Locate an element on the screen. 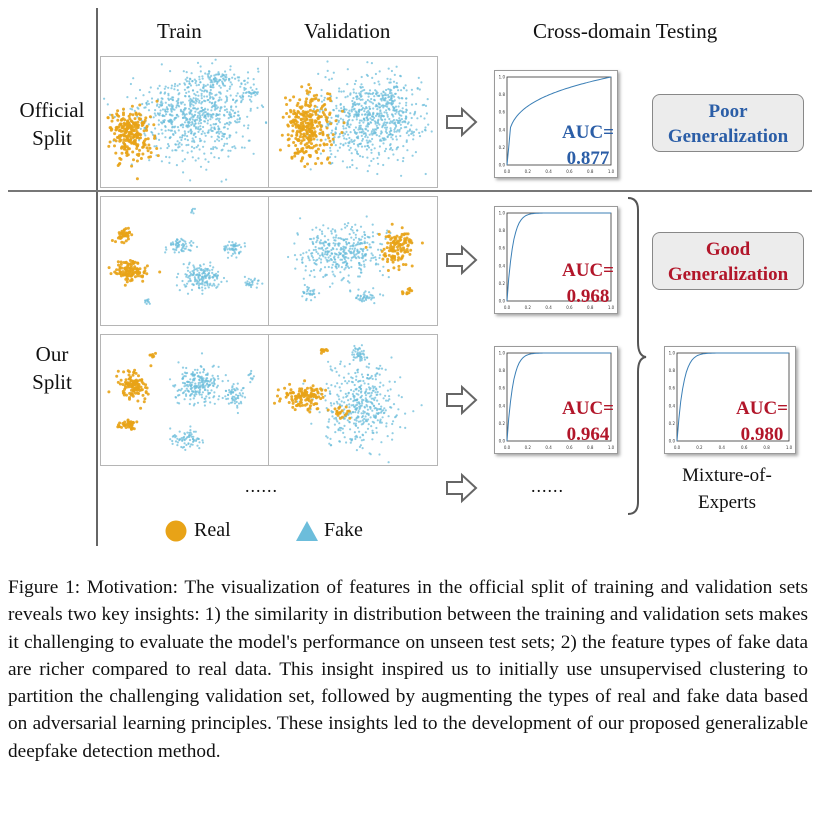 The height and width of the screenshot is (826, 819). header-validation: Validation is located at coordinates (347, 31).